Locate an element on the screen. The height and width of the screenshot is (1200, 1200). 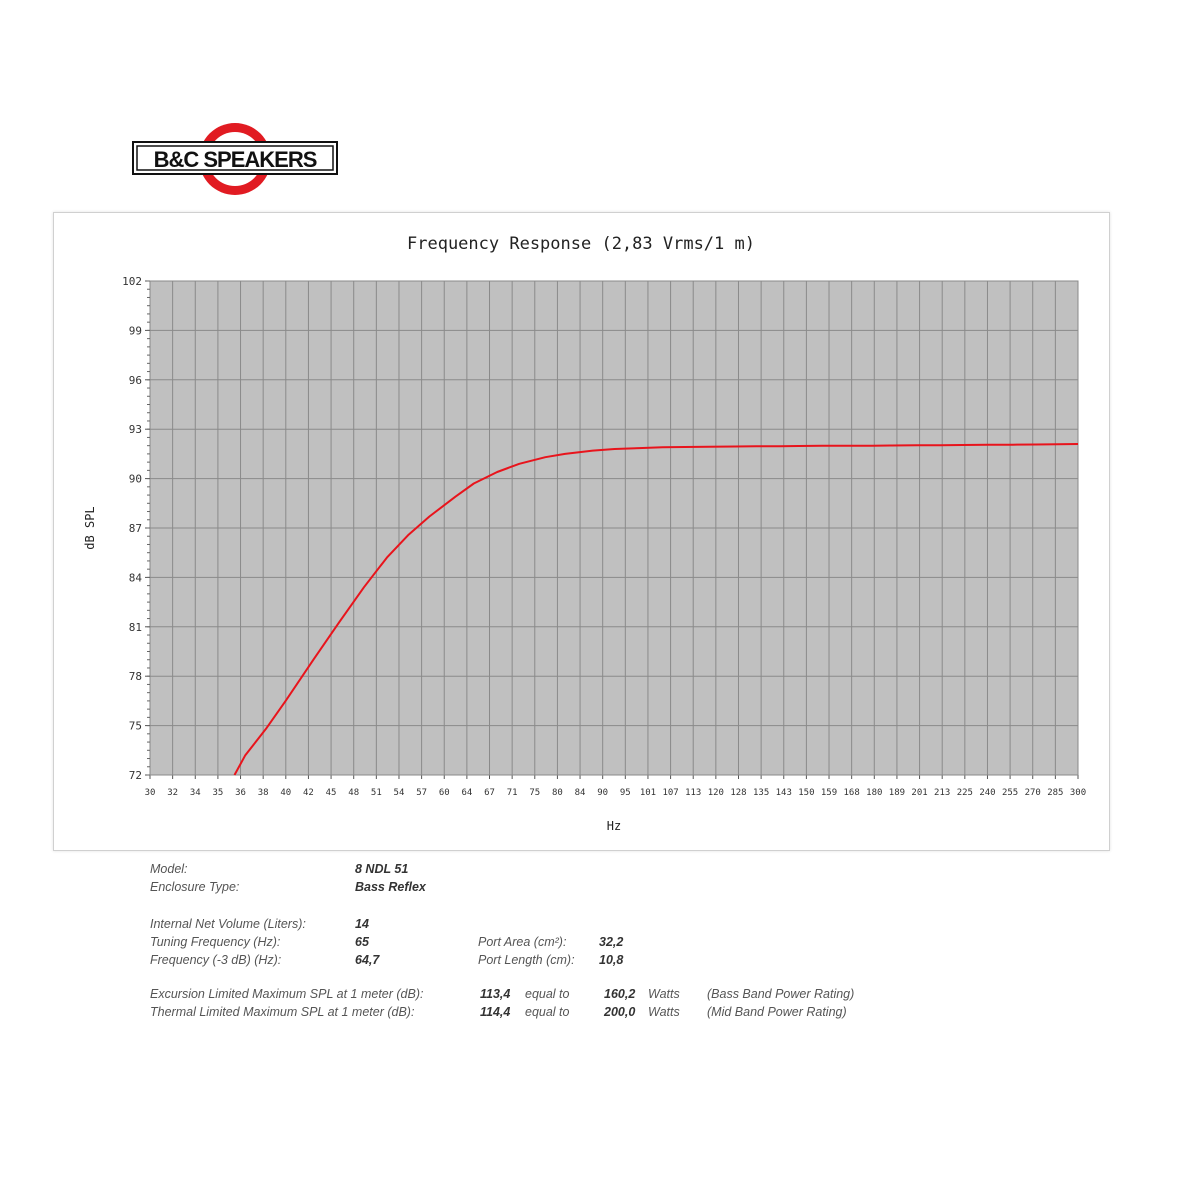
x-tick-label: 75 is located at coordinates (534, 793).